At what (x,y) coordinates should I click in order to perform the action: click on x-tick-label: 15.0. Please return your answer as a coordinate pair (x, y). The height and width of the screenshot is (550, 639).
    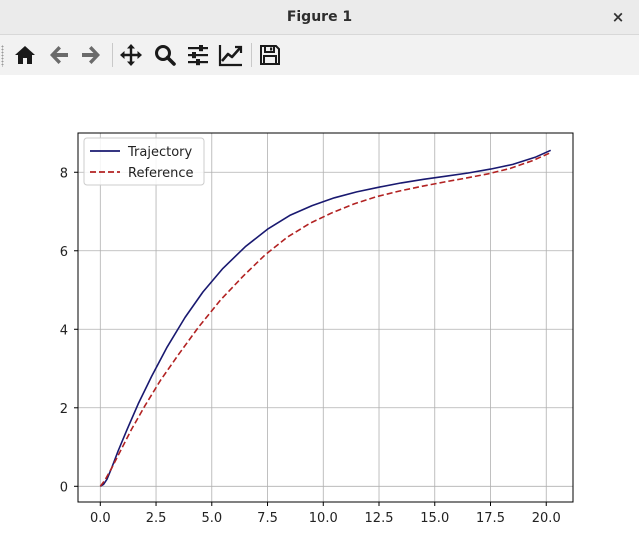
    Looking at the image, I should click on (434, 518).